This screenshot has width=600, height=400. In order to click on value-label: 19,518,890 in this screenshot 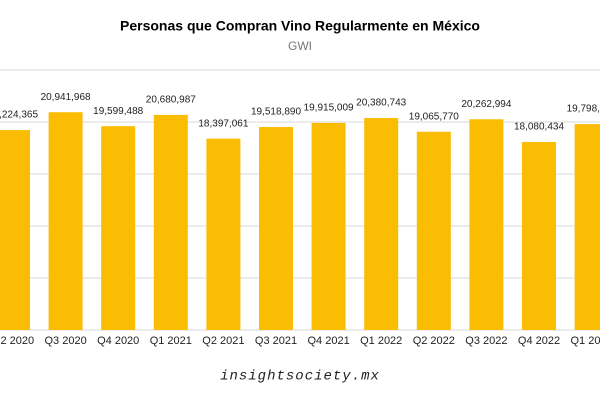, I will do `click(276, 112)`.